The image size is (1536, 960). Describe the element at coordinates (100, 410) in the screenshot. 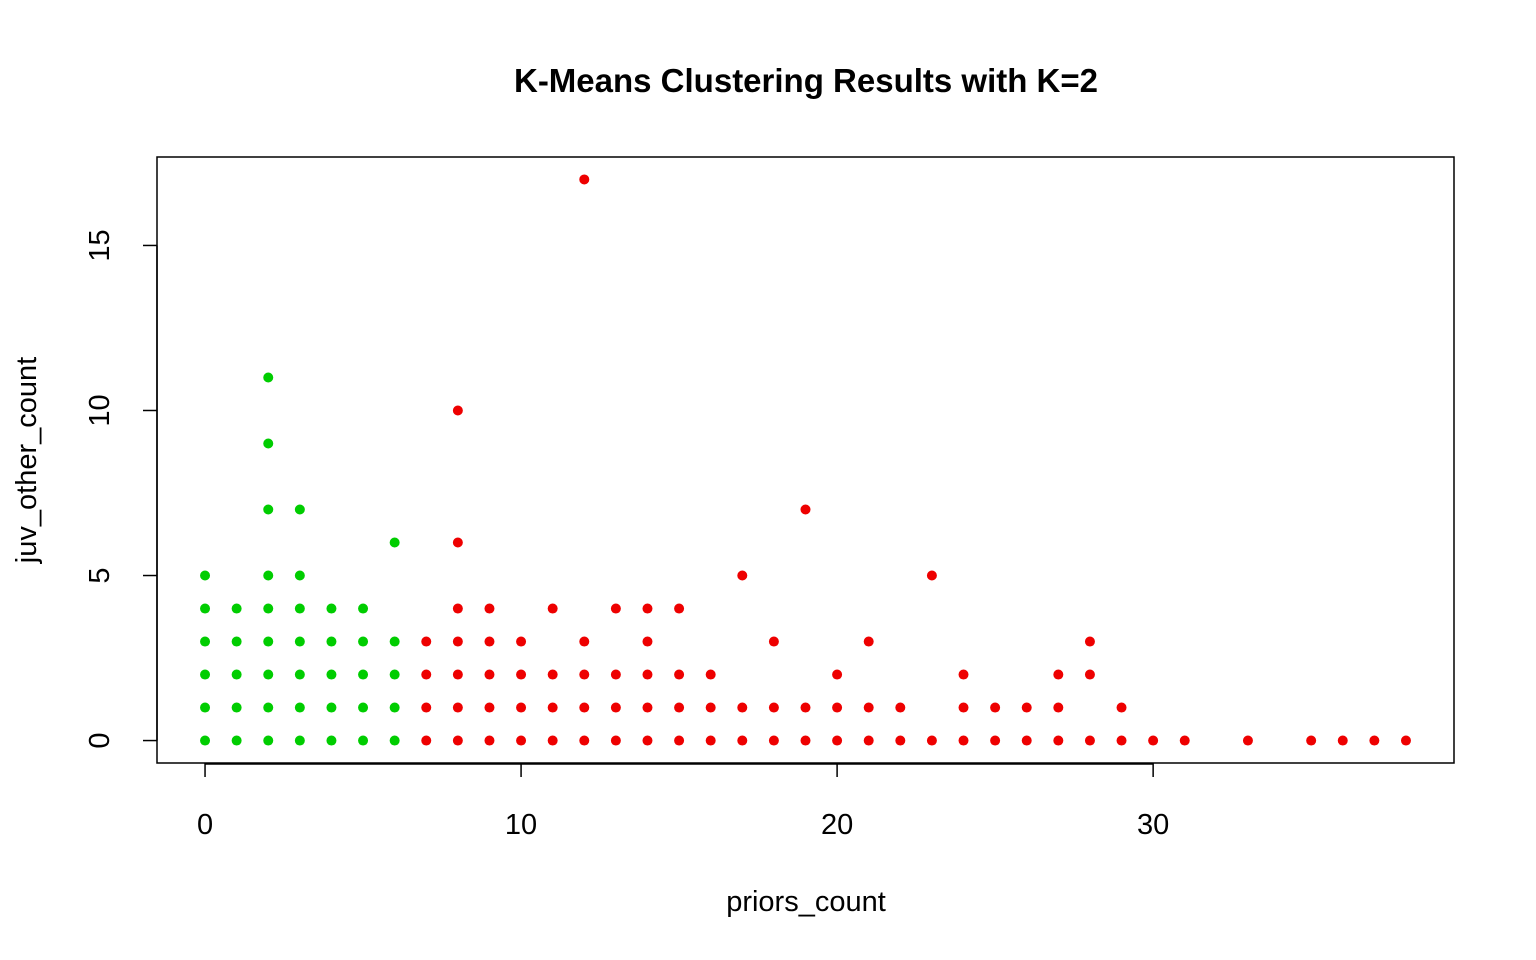

I see `y-tick-label: 10` at that location.